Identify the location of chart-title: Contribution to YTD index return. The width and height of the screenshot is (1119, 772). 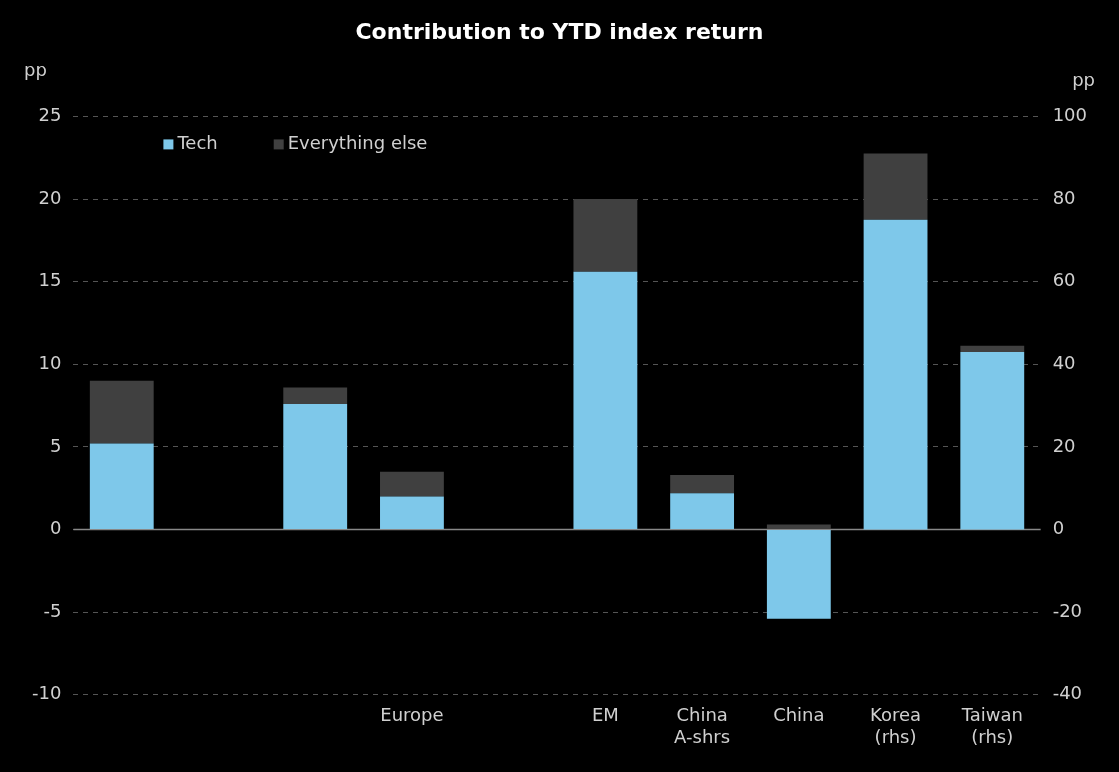
(559, 31).